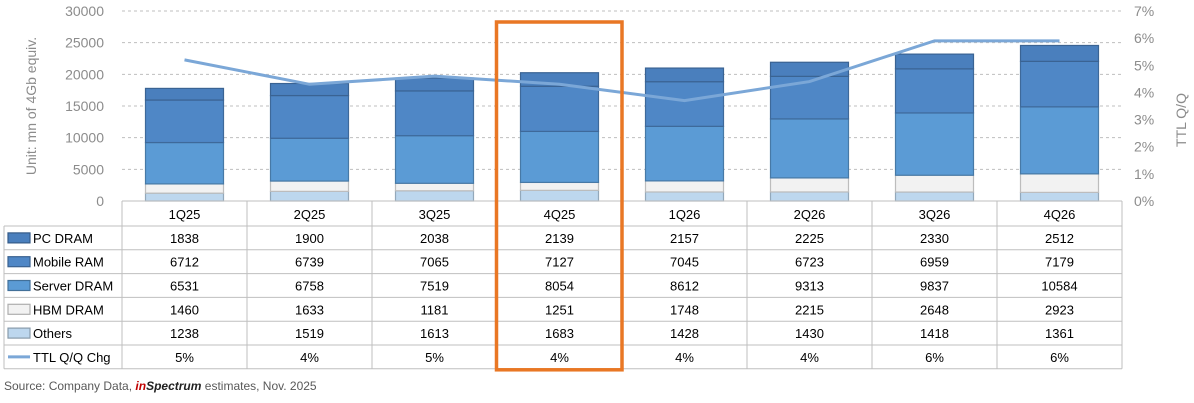 Image resolution: width=1194 pixels, height=403 pixels. I want to click on table-cell-value: 1633, so click(309, 309).